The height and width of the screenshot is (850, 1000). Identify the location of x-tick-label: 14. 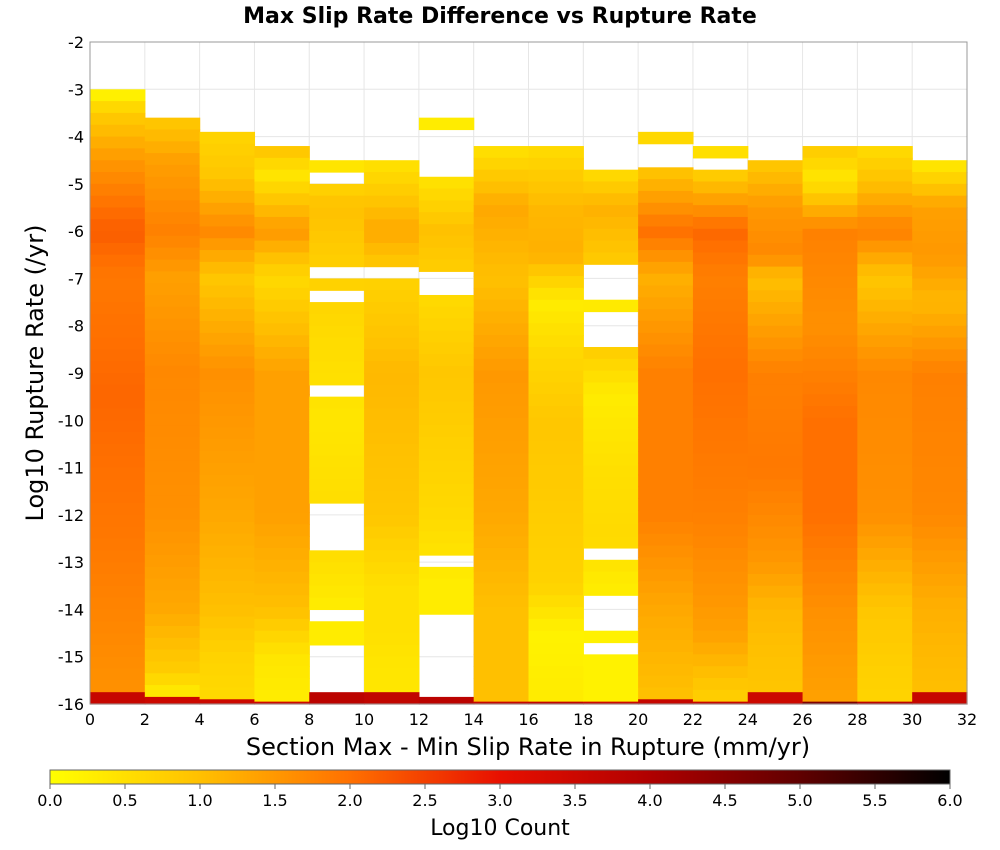
(474, 719).